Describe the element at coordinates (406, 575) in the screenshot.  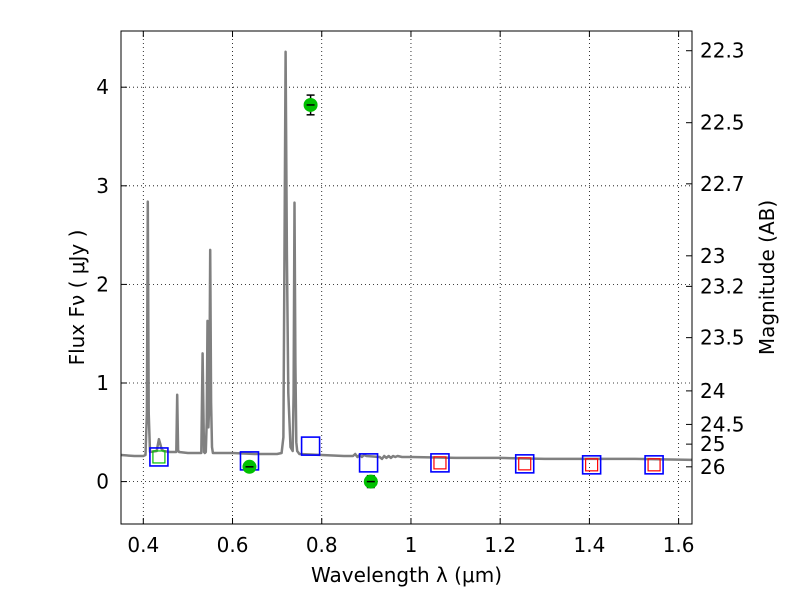
I see `x-axis-title: Wavelength λ (μm)` at that location.